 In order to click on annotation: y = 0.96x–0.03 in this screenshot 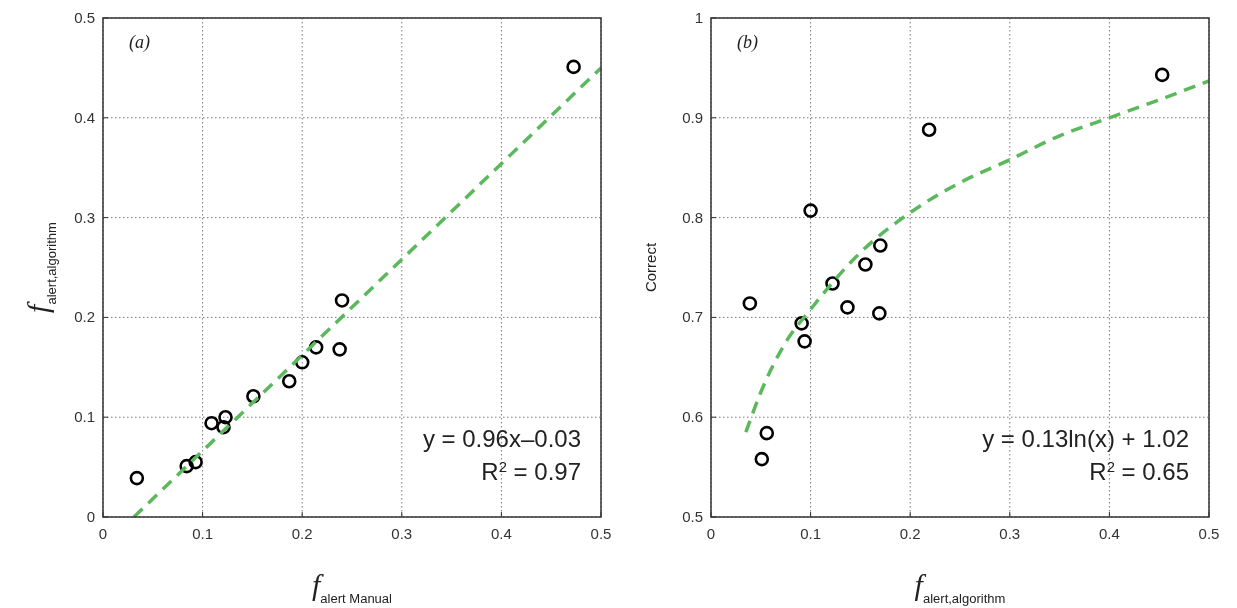, I will do `click(501, 438)`.